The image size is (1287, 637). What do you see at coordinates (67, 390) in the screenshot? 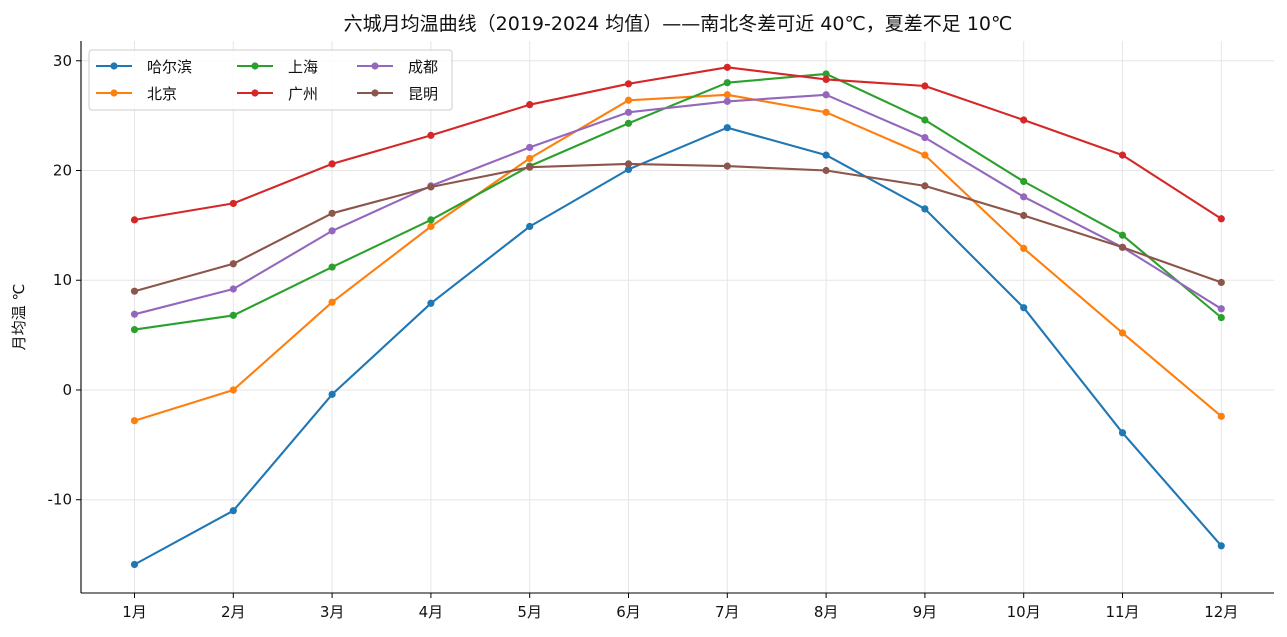
I see `y-tick-label: 0` at bounding box center [67, 390].